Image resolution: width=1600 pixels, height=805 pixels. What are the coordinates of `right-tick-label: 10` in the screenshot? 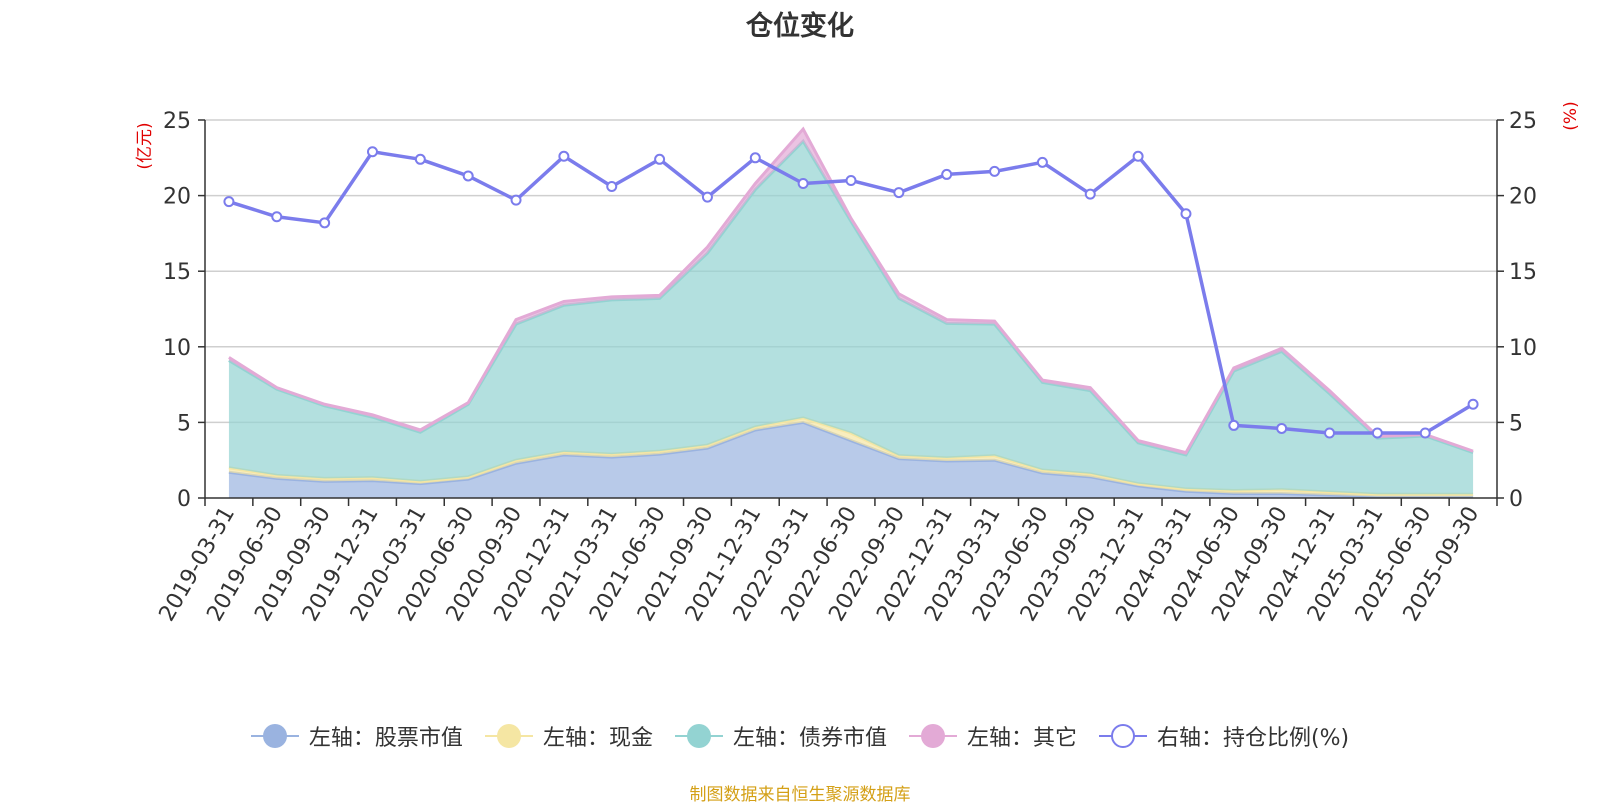 It's located at (1523, 348).